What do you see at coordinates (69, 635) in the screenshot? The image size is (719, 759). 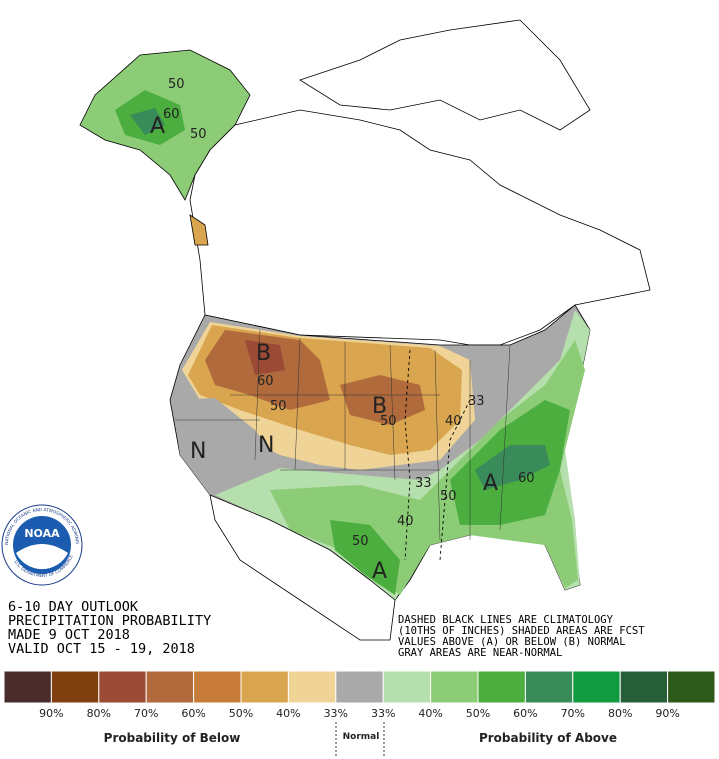 I see `title-line: MADE 9 OCT 2018` at bounding box center [69, 635].